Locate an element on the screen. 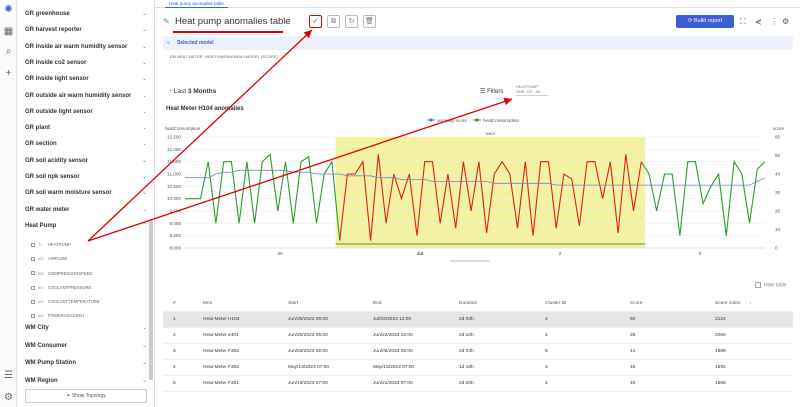 This screenshot has height=407, width=800. column-header: Duration is located at coordinates (468, 303).